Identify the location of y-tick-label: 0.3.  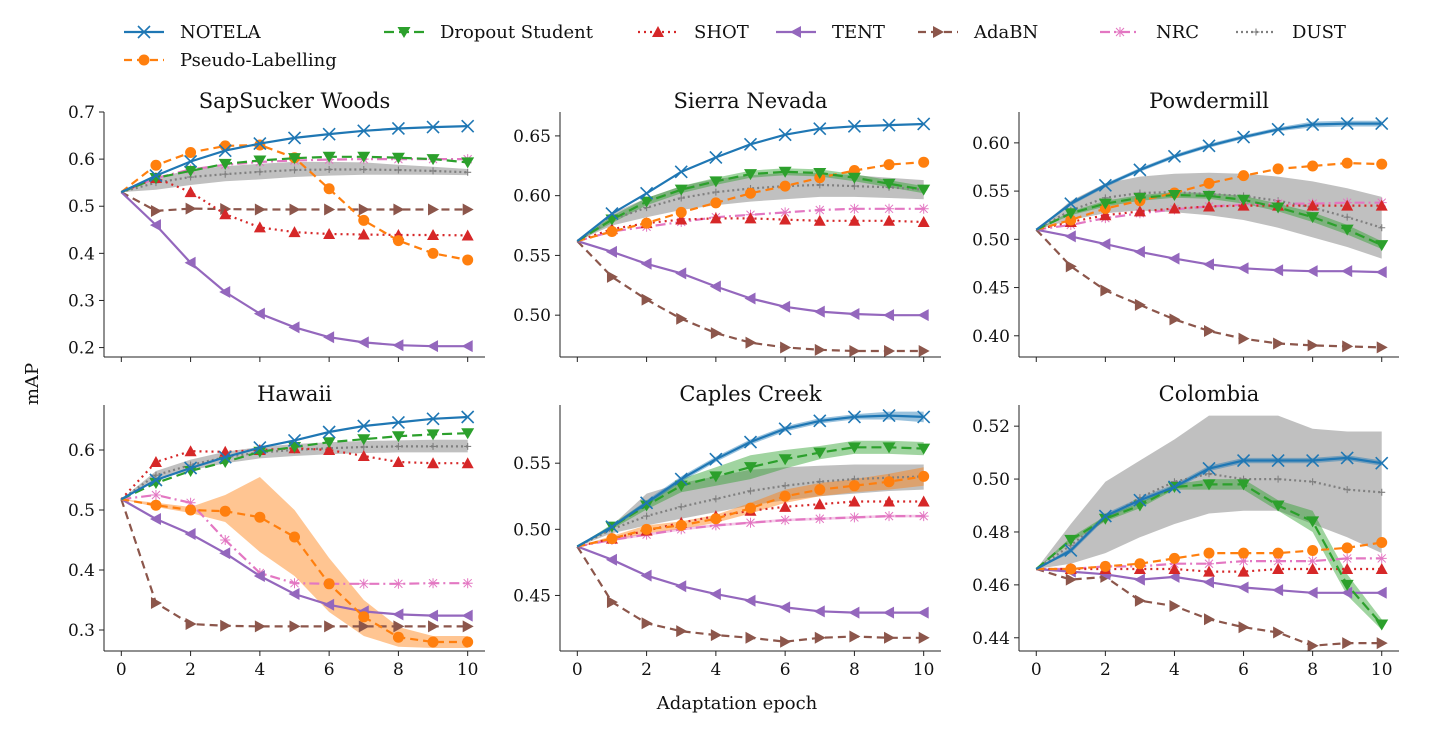
(81, 631).